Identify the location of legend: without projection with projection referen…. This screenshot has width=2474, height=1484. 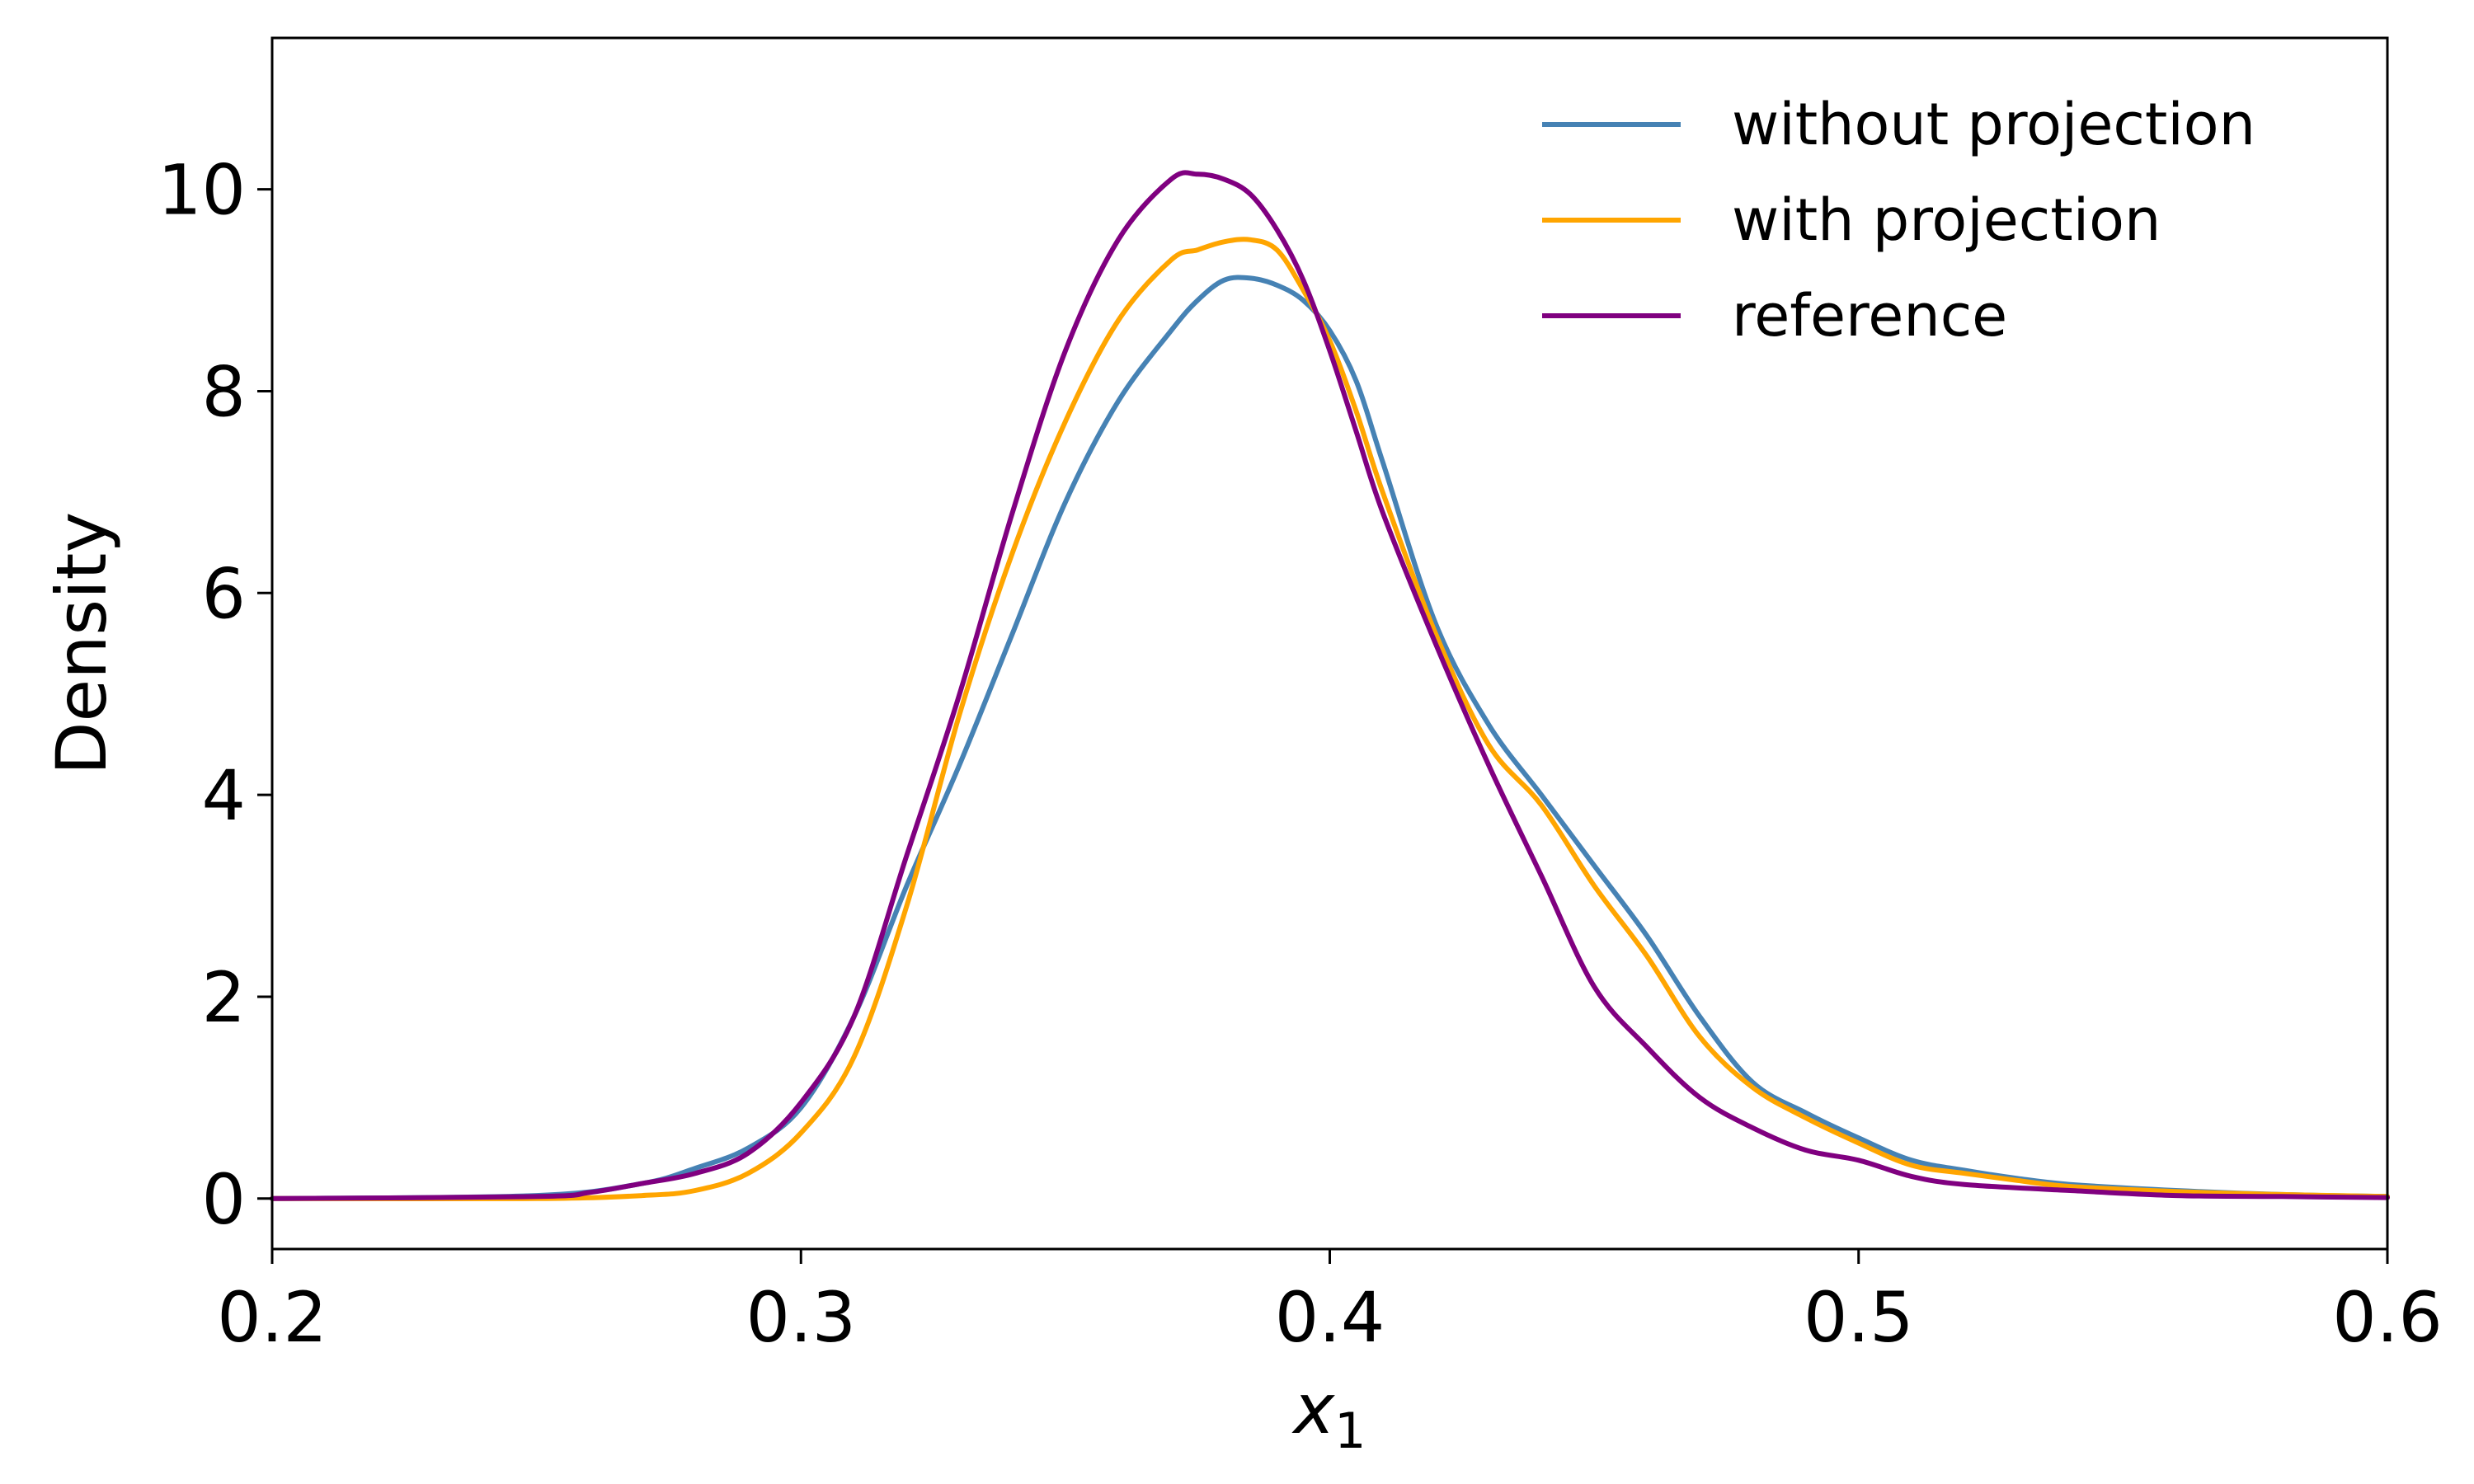
(1898, 220).